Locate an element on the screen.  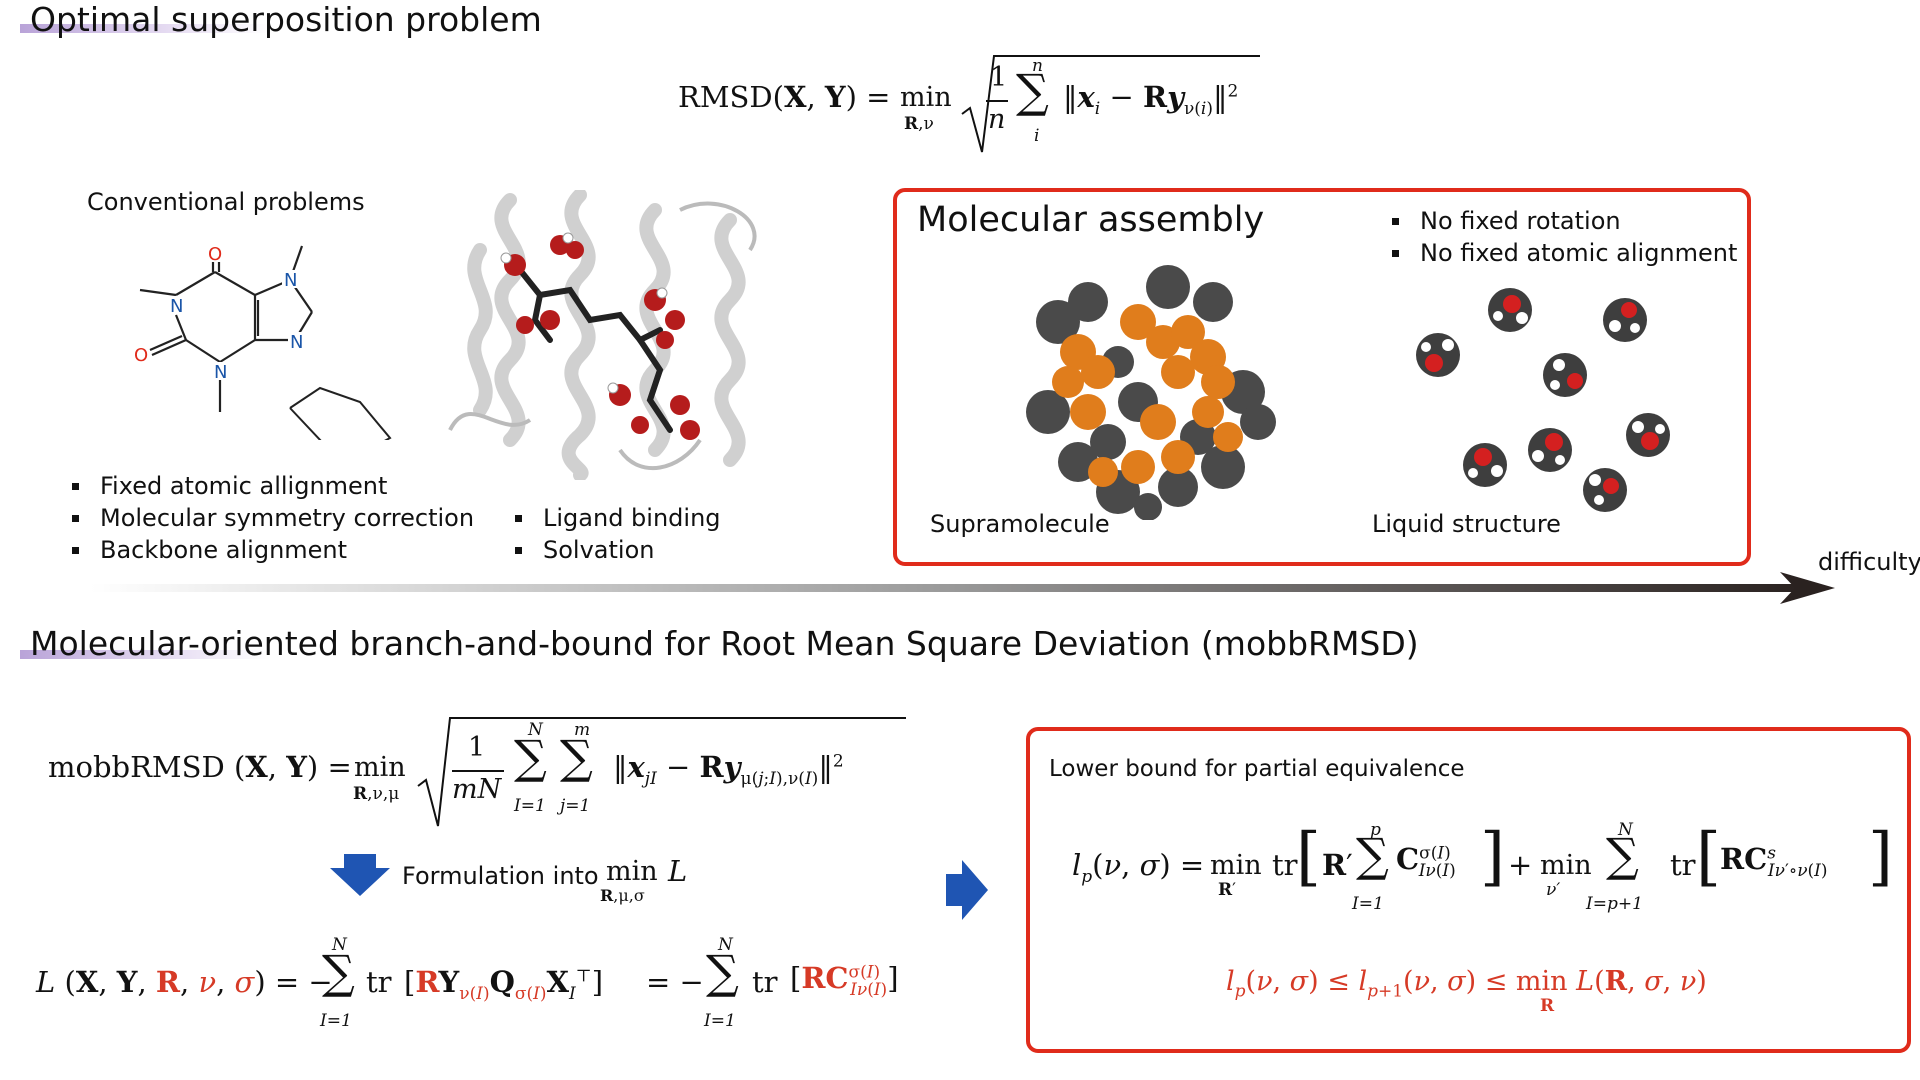
protein-ligand-image is located at coordinates (602, 335).